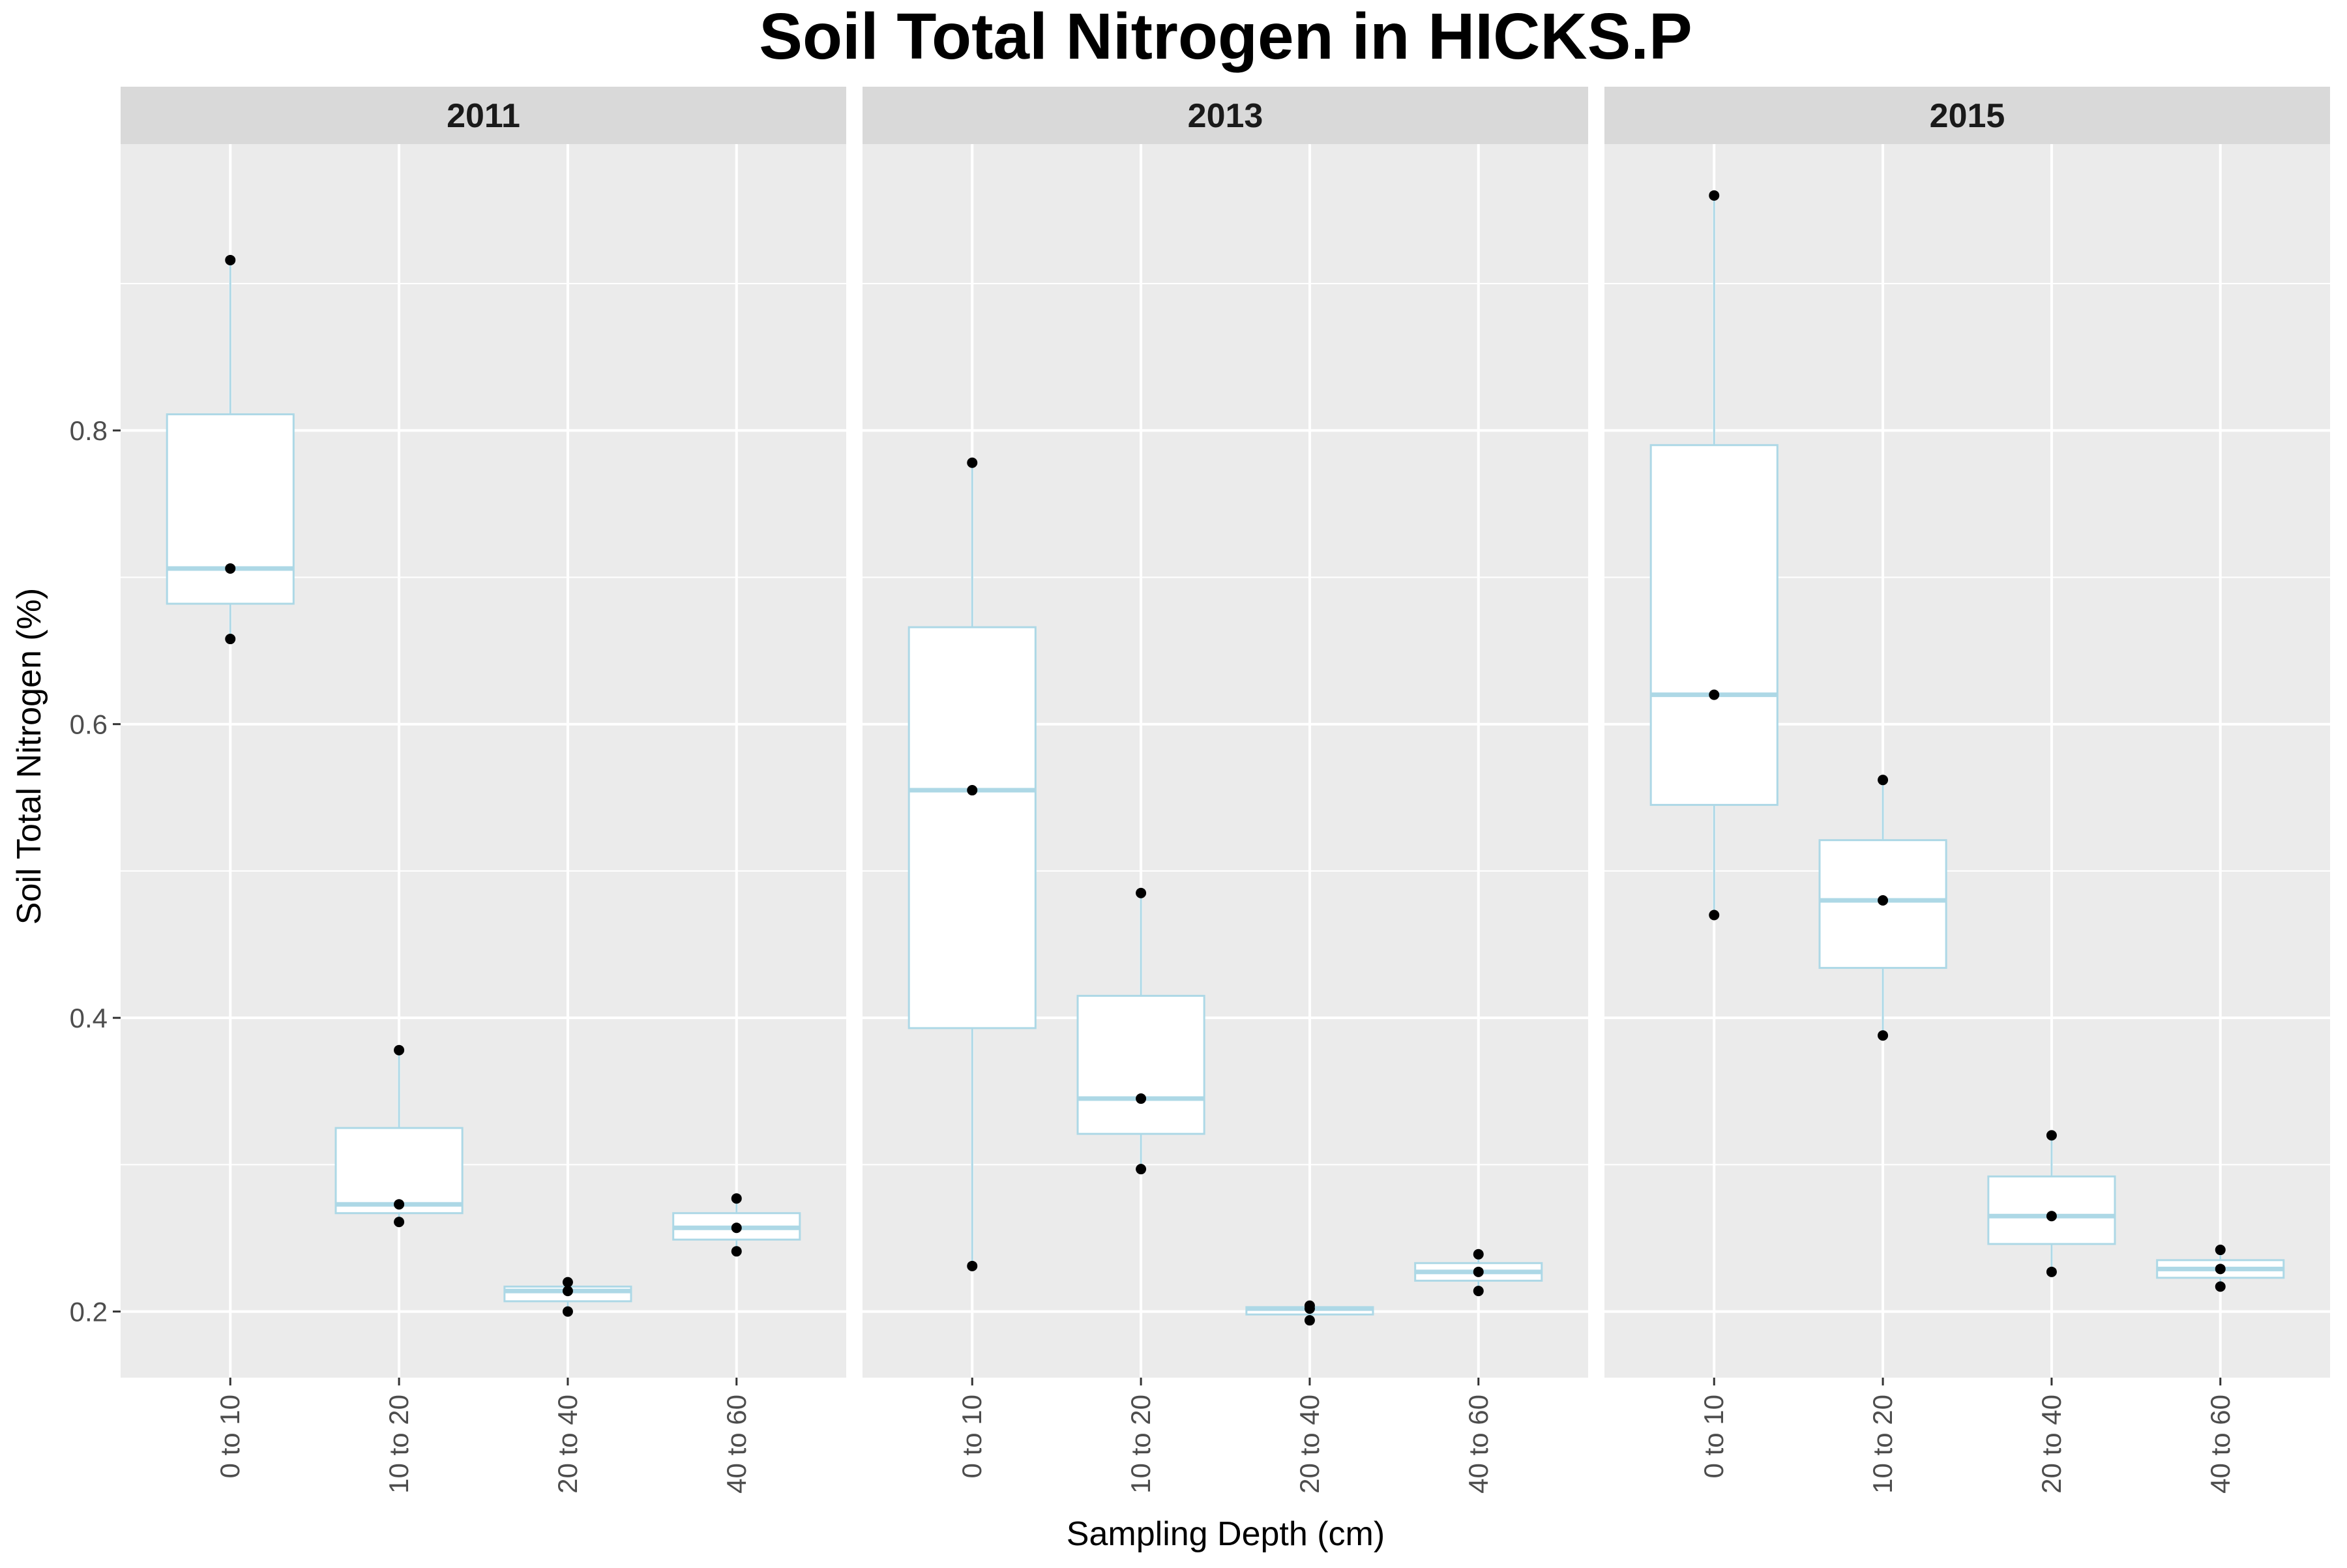  I want to click on strip-label: 2013, so click(1225, 116).